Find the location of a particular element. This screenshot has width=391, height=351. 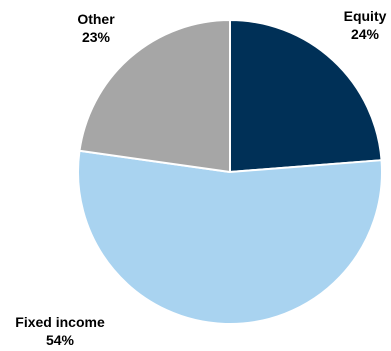

label-other-name: Other is located at coordinates (96, 19).